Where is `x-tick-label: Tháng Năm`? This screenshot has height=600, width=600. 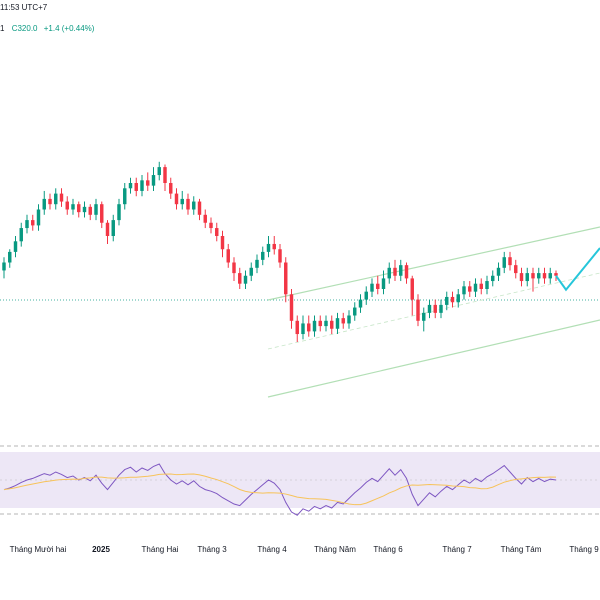
x-tick-label: Tháng Năm is located at coordinates (335, 549).